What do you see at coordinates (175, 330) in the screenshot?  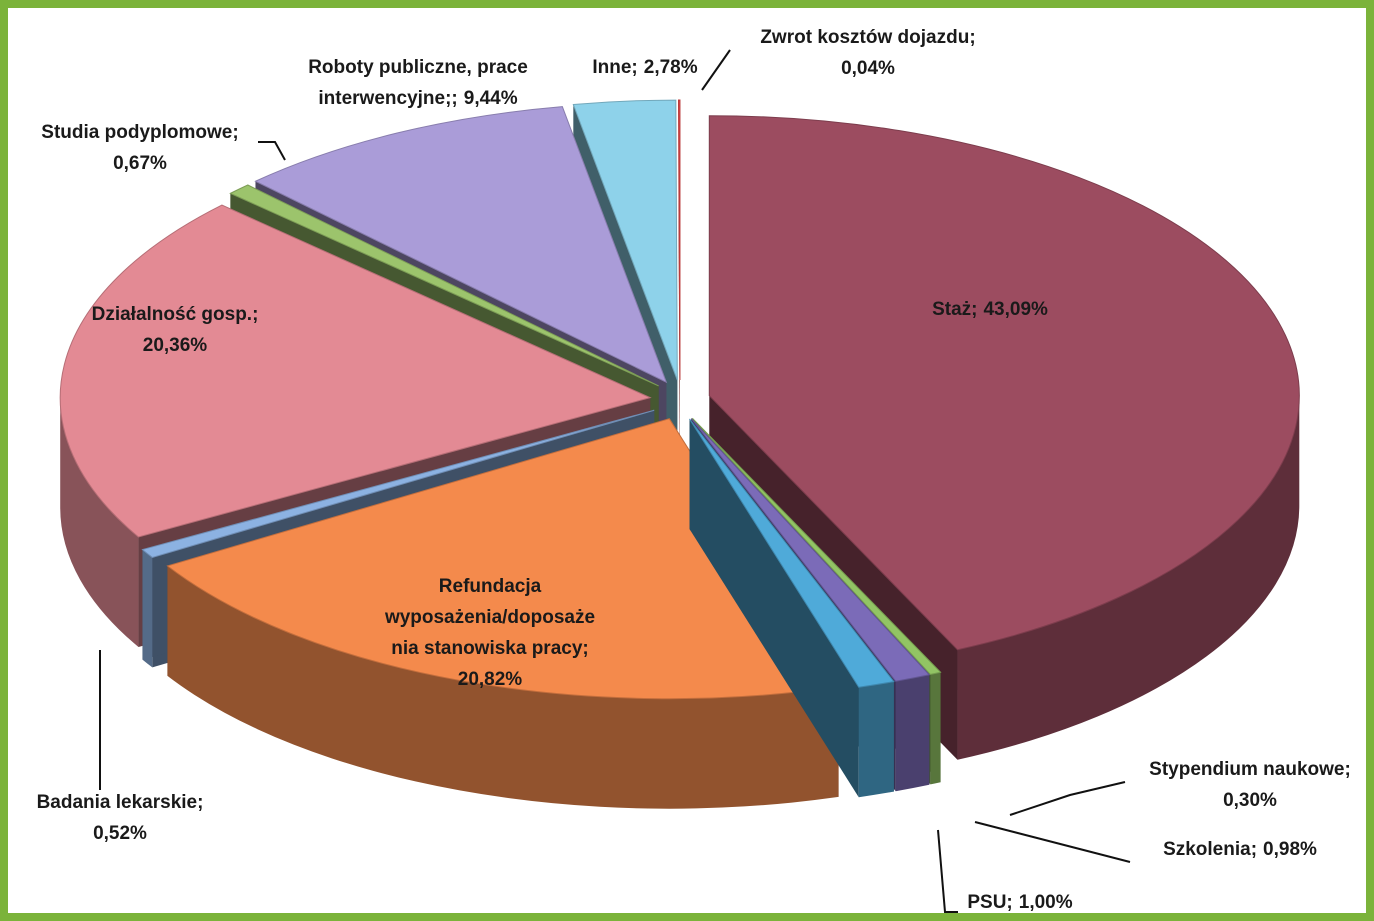 I see `data-label: Działalność gosp.; 20,36%` at bounding box center [175, 330].